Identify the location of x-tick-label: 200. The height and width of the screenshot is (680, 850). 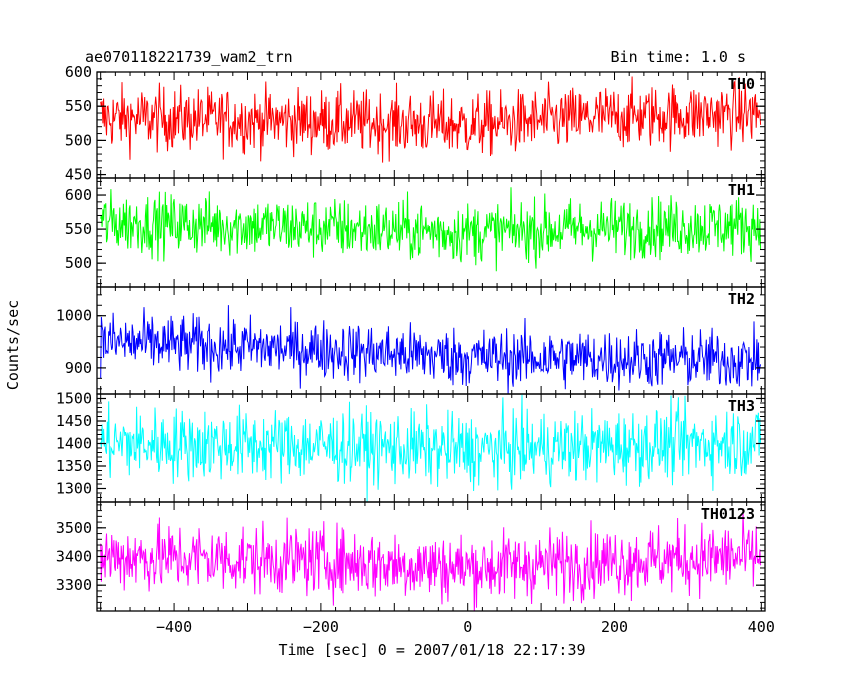
(614, 627).